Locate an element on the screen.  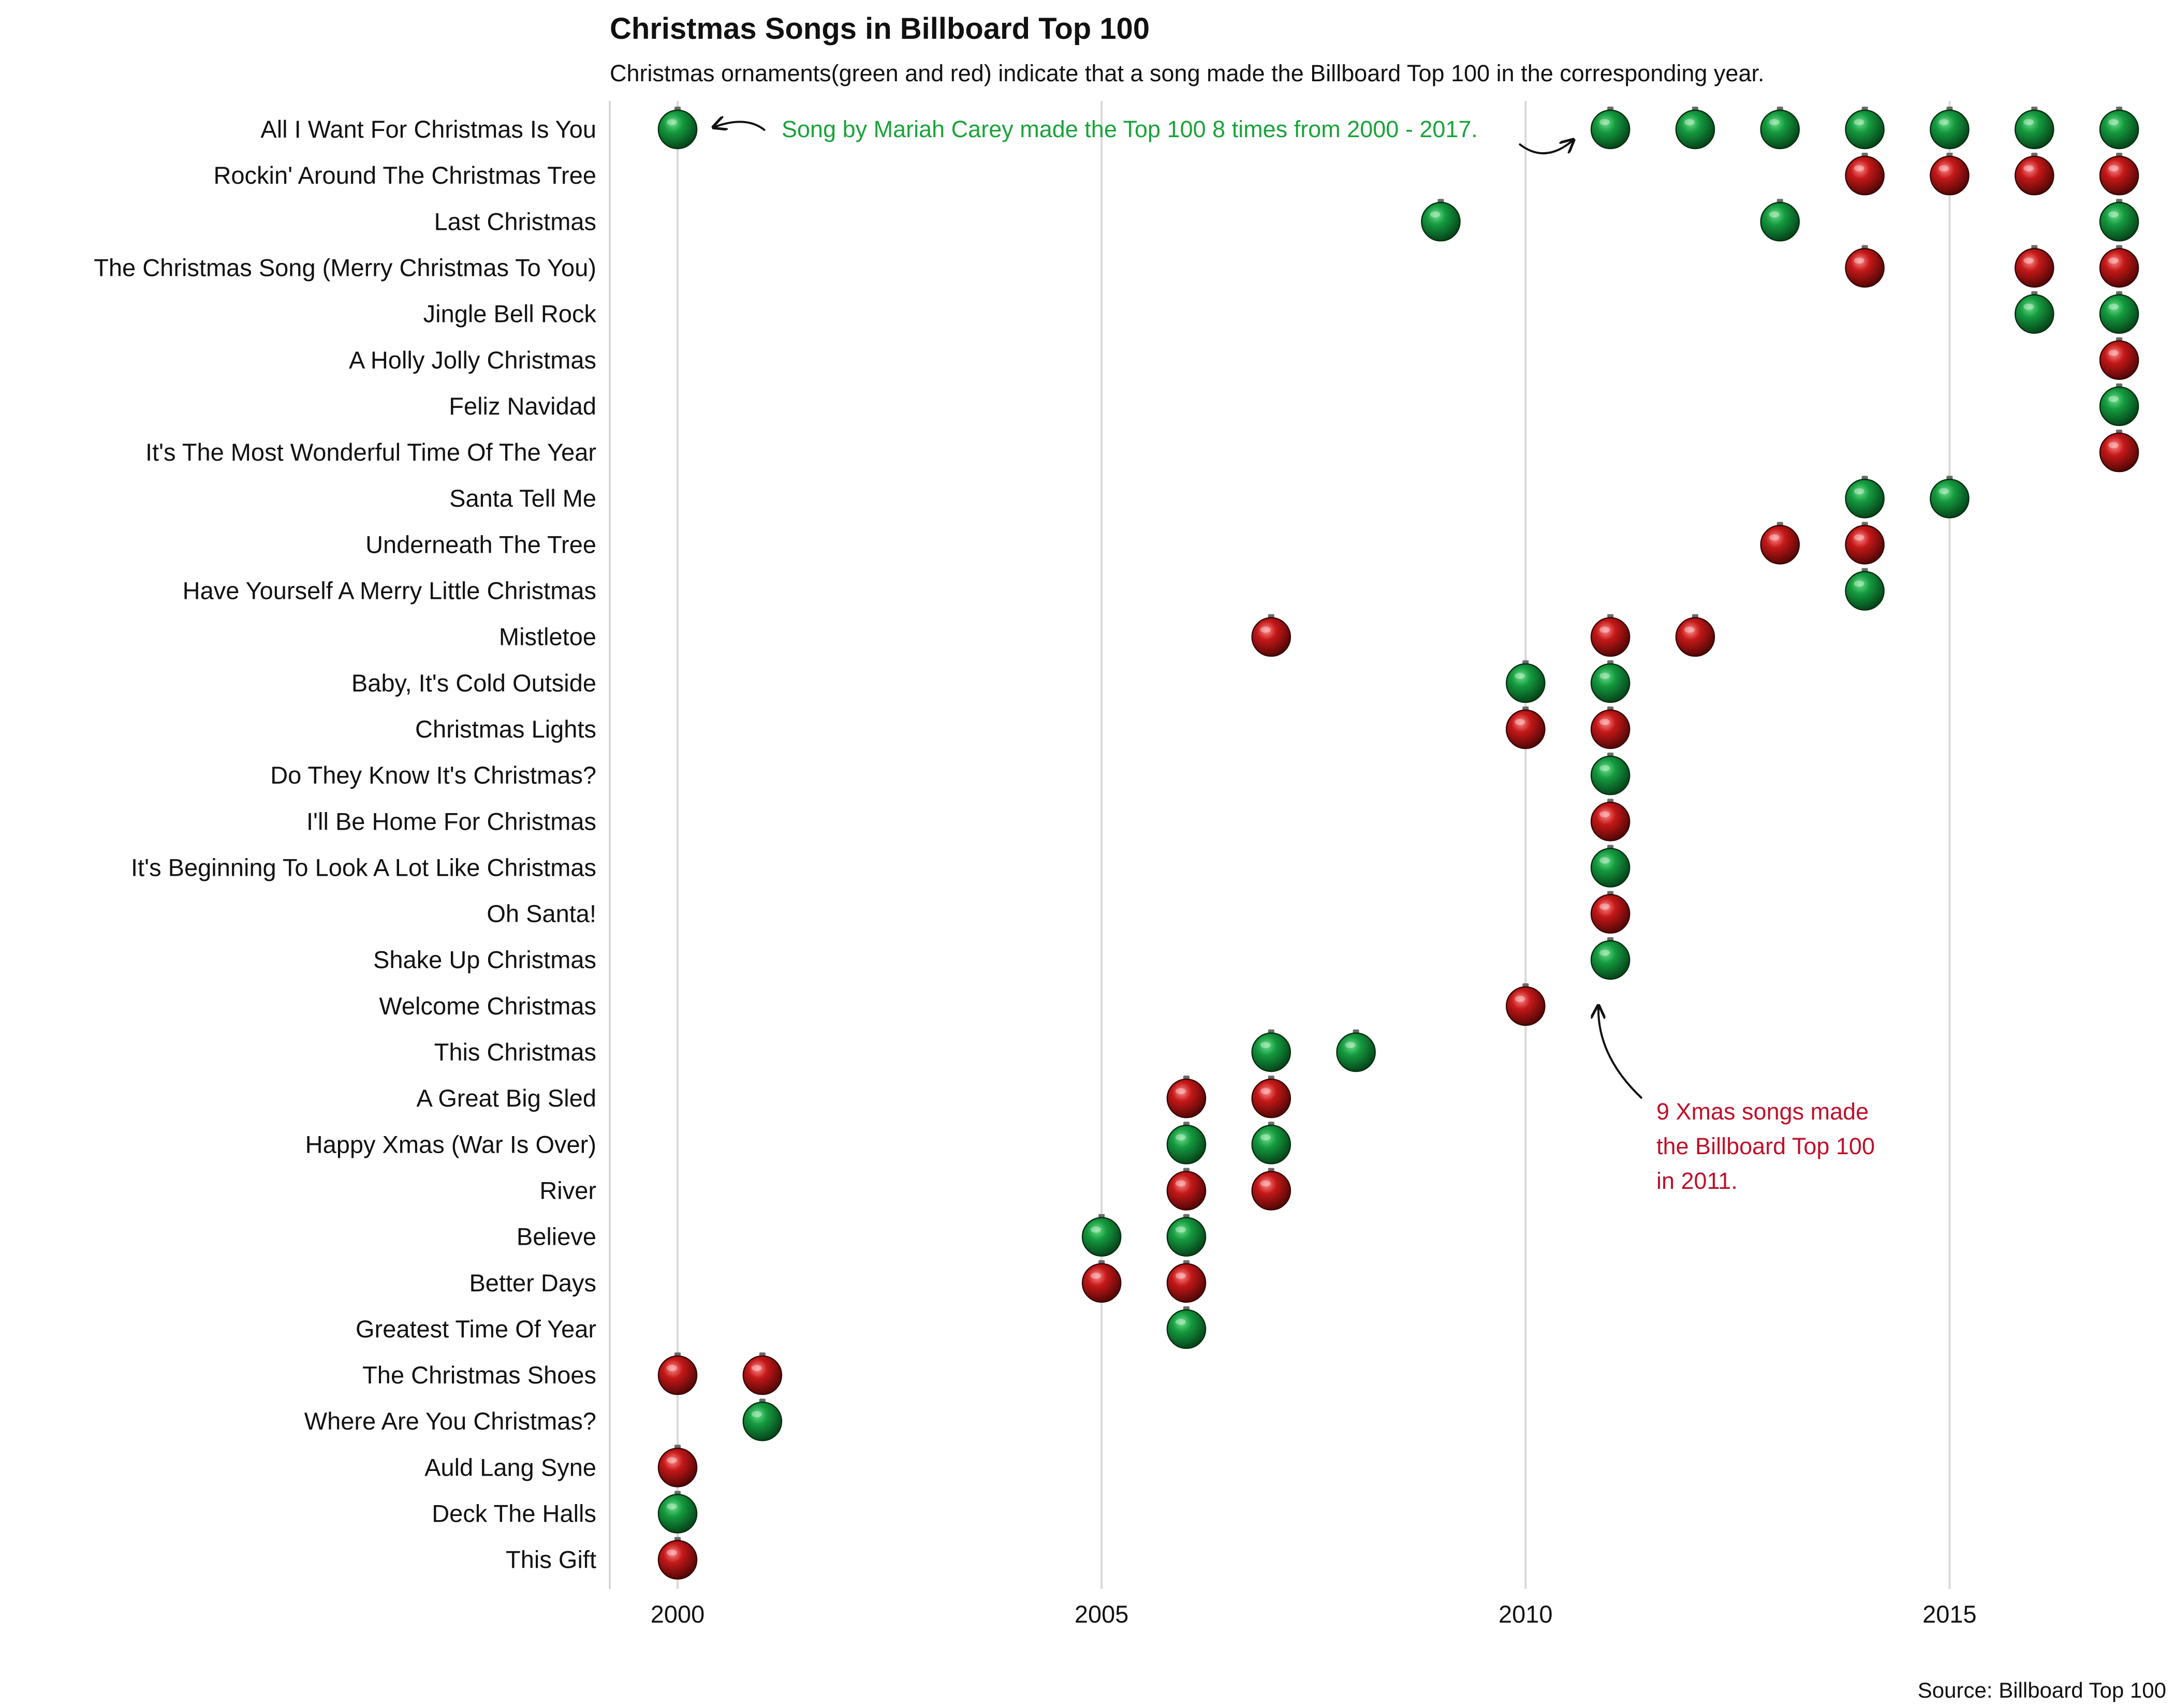
x-tick-label-2010: 2010 is located at coordinates (1526, 1614).